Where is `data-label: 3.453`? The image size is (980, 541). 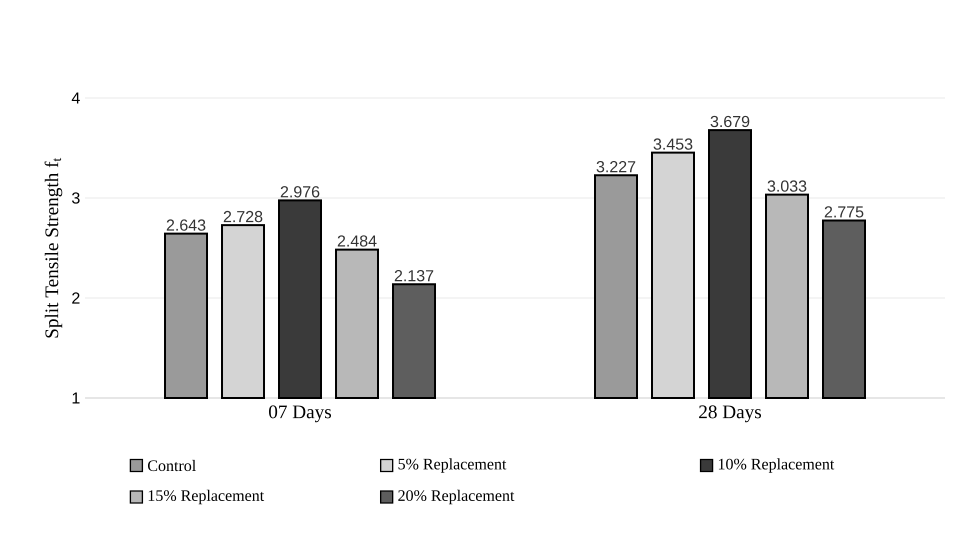 data-label: 3.453 is located at coordinates (673, 144).